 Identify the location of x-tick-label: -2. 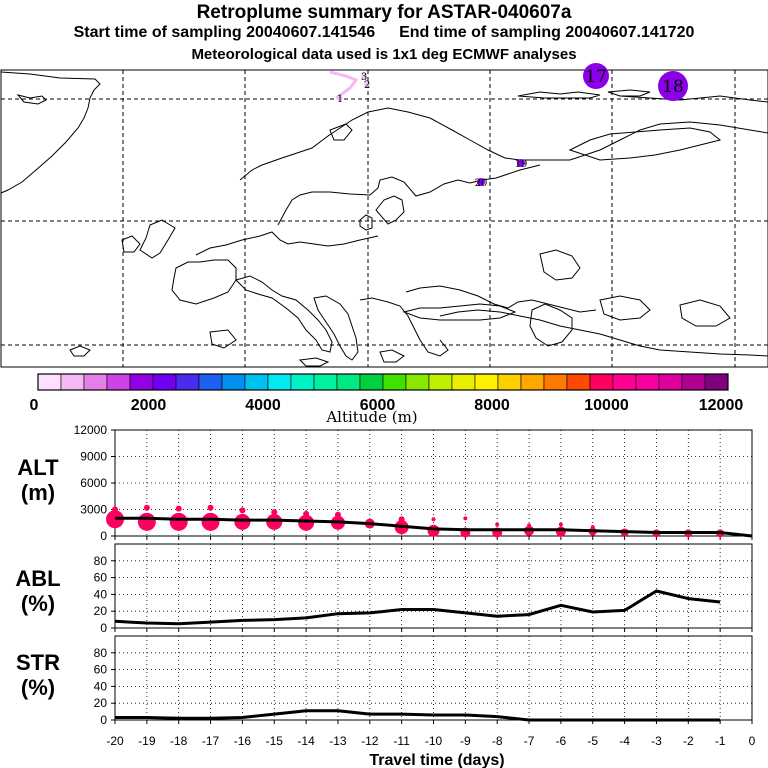
(688, 741).